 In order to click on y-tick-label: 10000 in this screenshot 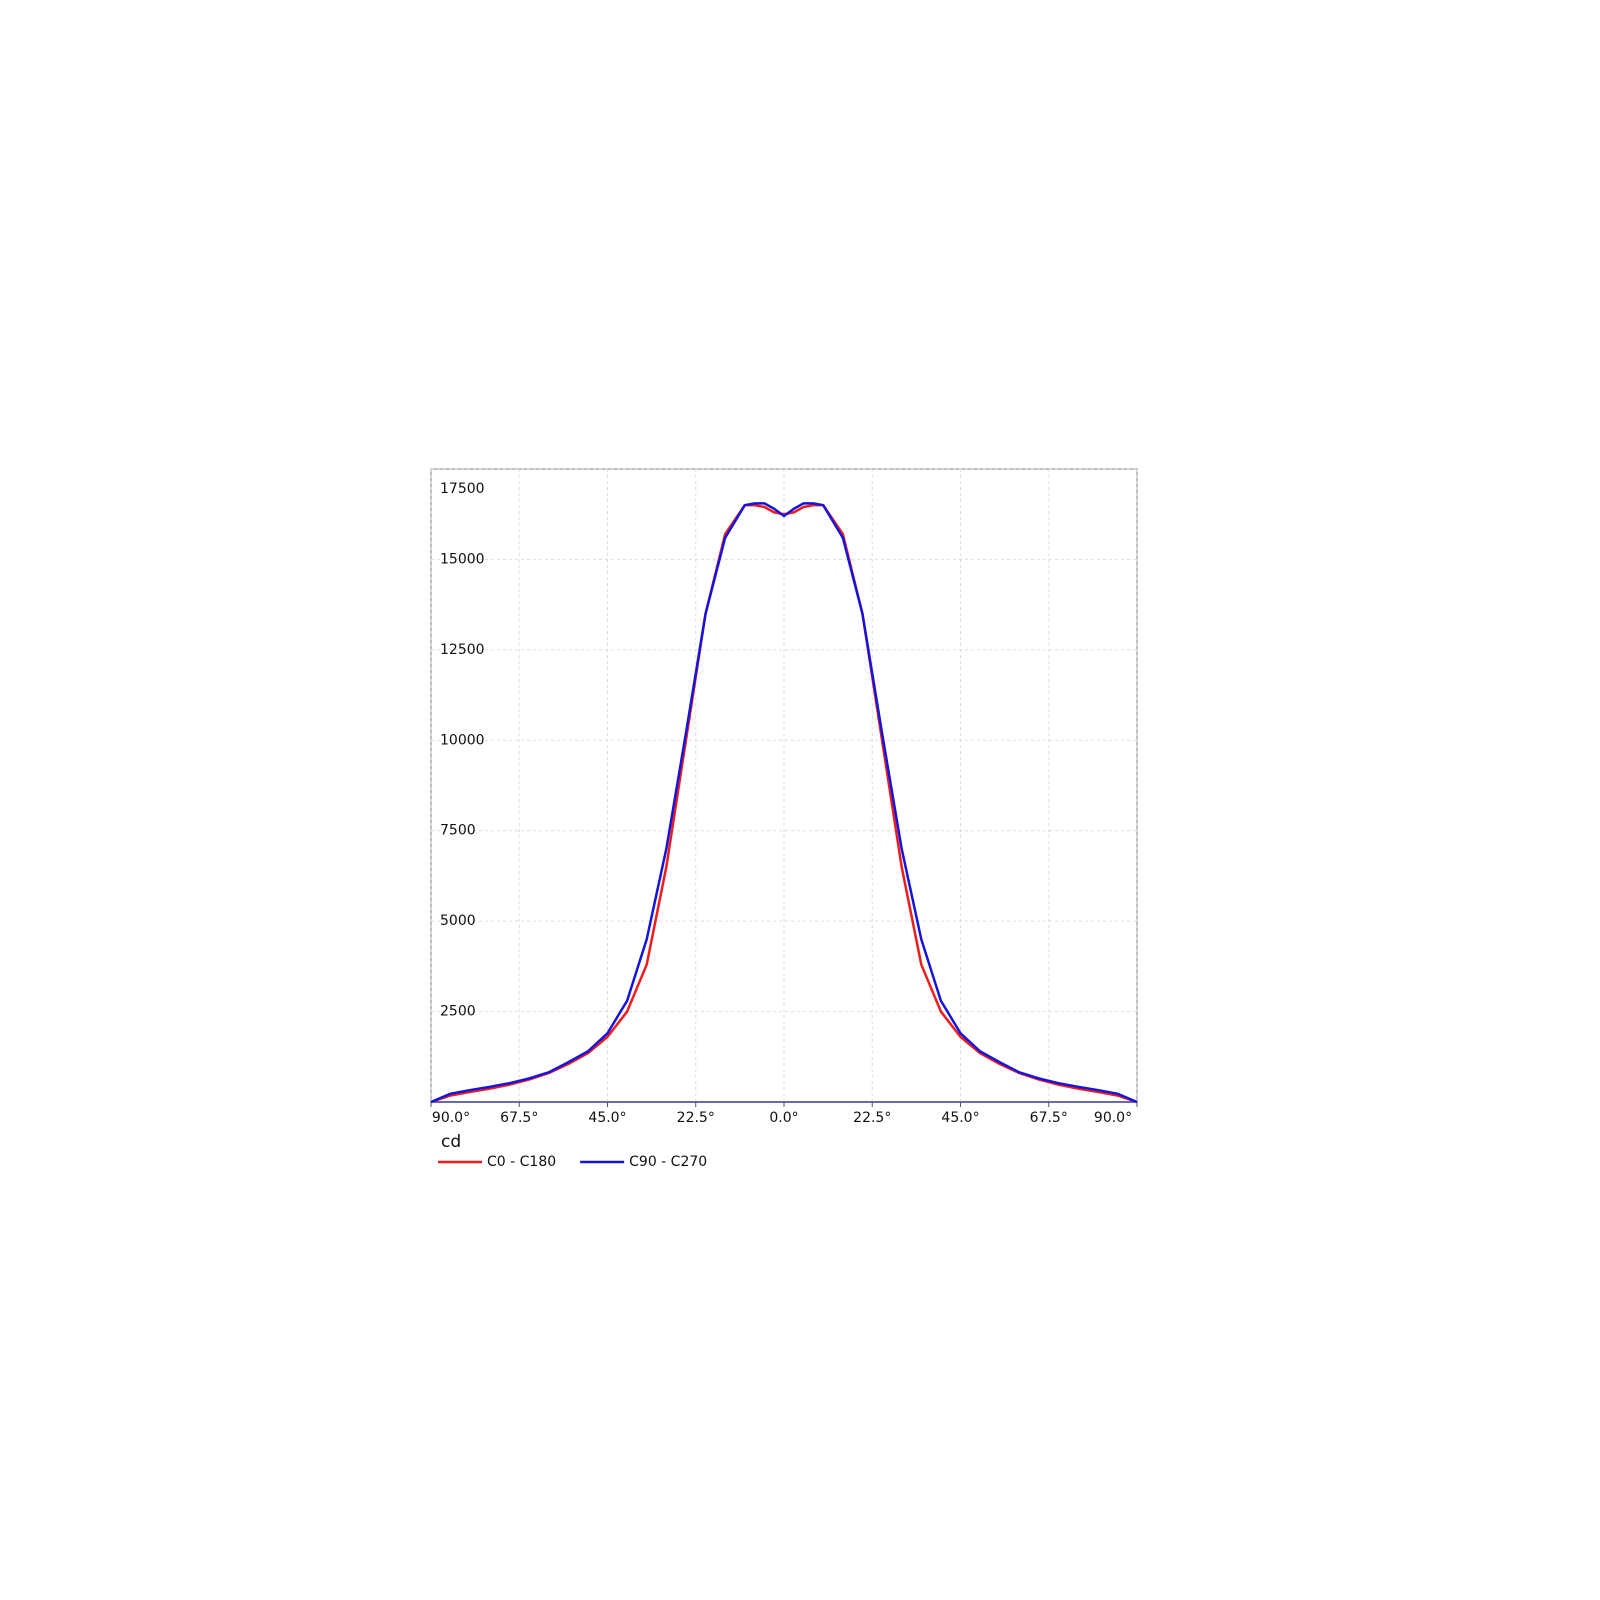, I will do `click(462, 740)`.